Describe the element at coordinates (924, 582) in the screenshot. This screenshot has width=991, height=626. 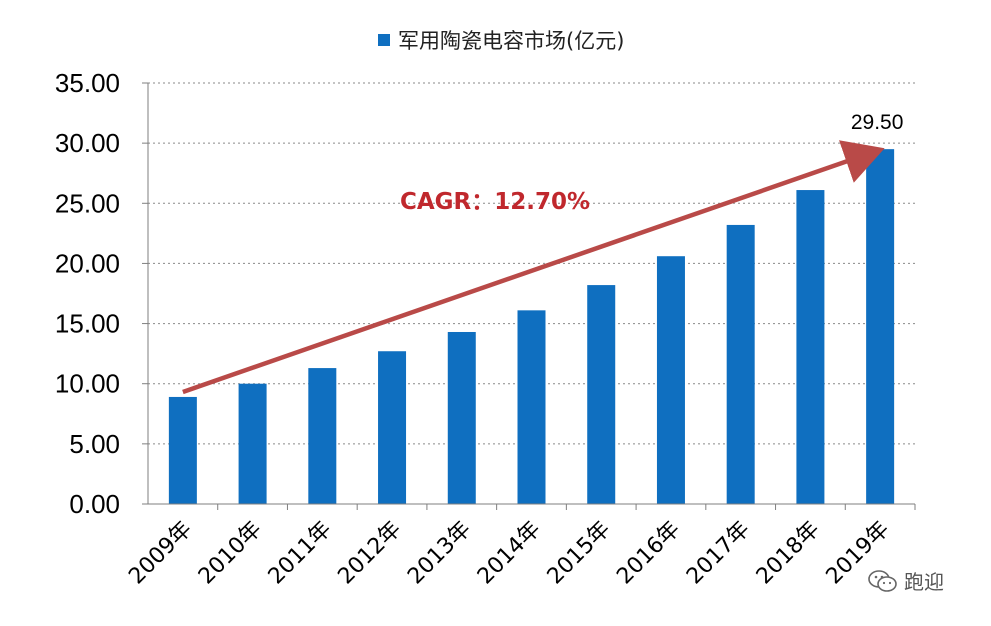
I see `watermark-text: 跑迎` at that location.